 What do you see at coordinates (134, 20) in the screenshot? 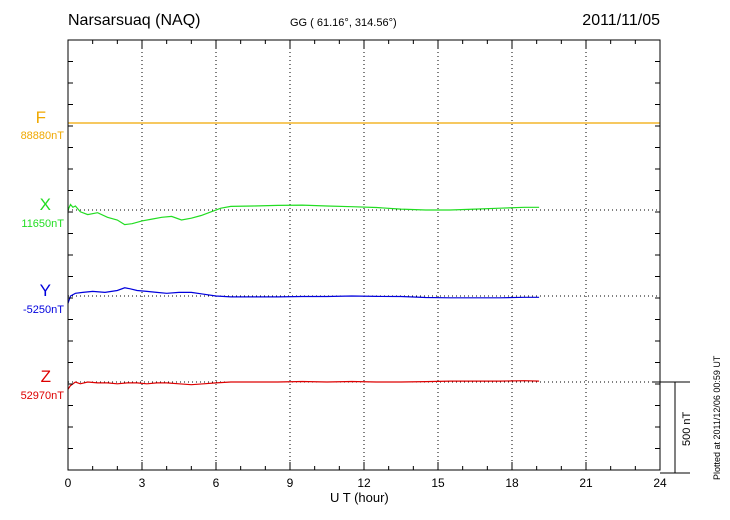
I see `station-title: Narsarsuaq (NAQ)` at bounding box center [134, 20].